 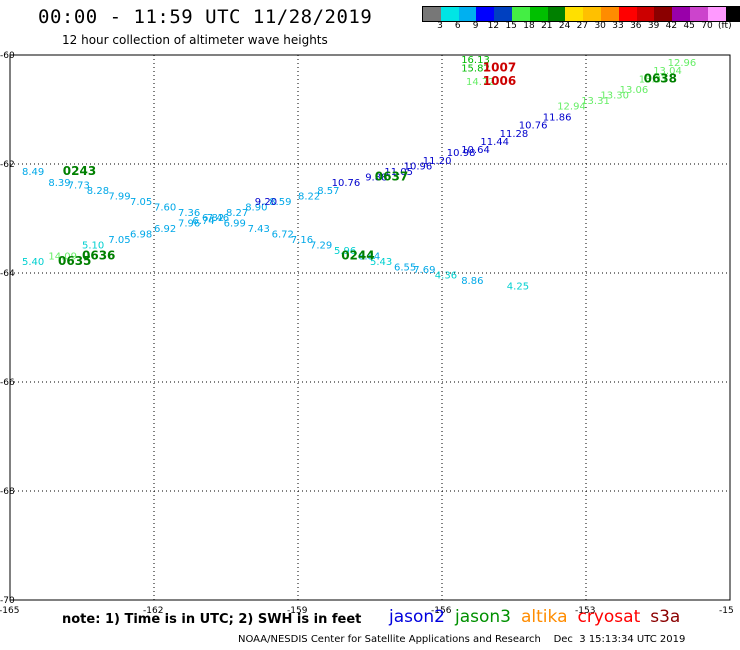 What do you see at coordinates (437, 161) in the screenshot?
I see `wave-height-value: 11.20` at bounding box center [437, 161].